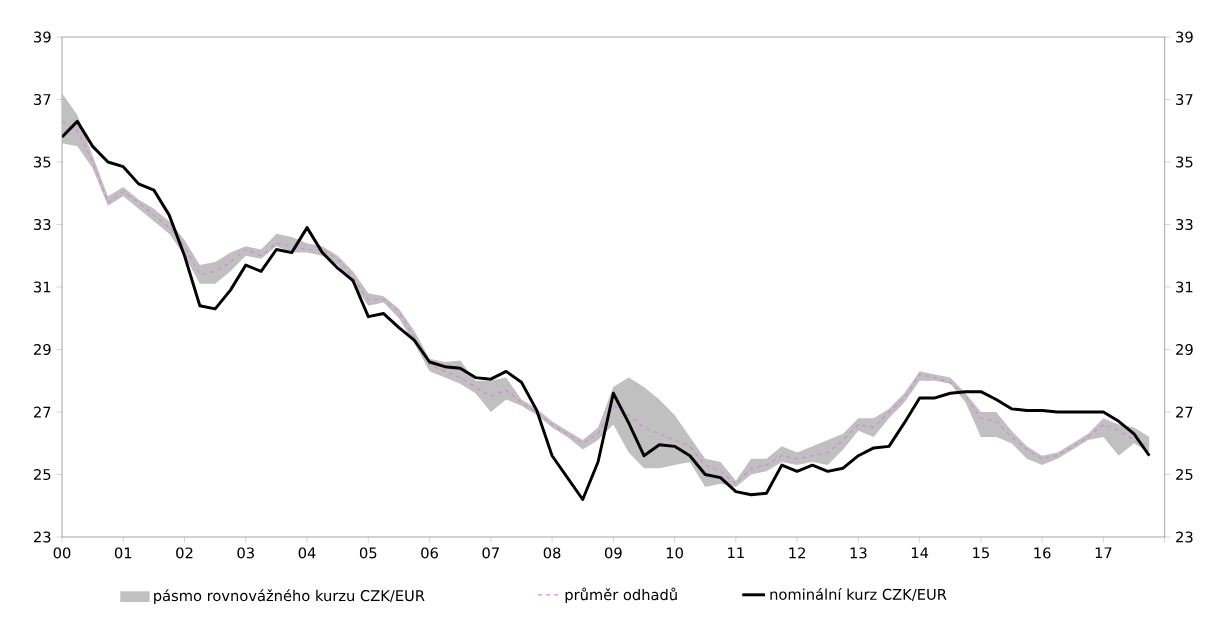 The image size is (1211, 627). Describe the element at coordinates (1184, 37) in the screenshot. I see `y-tick-label: 39` at that location.